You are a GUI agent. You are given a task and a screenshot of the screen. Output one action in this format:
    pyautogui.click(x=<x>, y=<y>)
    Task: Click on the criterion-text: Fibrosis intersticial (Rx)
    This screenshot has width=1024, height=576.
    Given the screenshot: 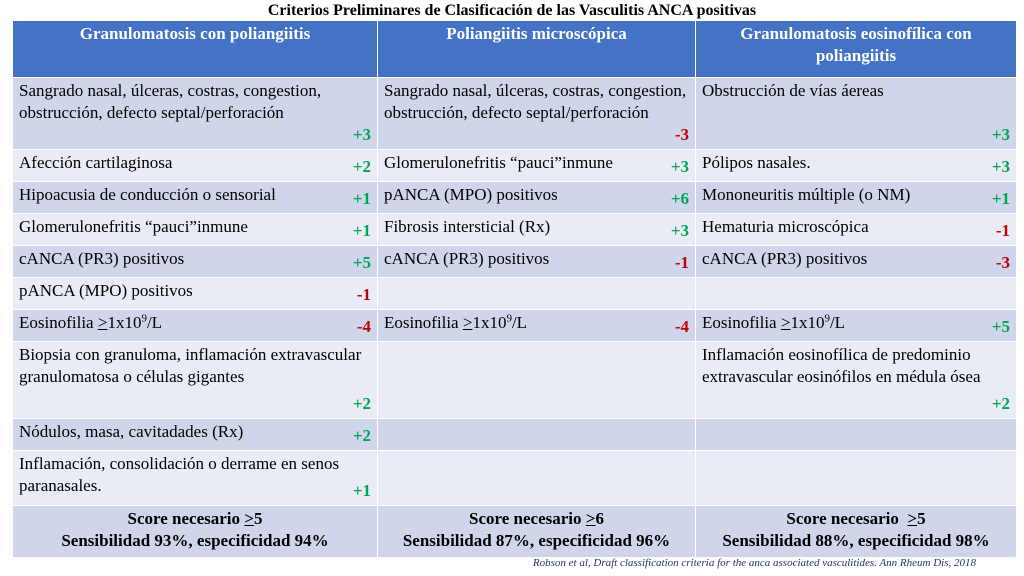 What is the action you would take?
    pyautogui.click(x=467, y=226)
    